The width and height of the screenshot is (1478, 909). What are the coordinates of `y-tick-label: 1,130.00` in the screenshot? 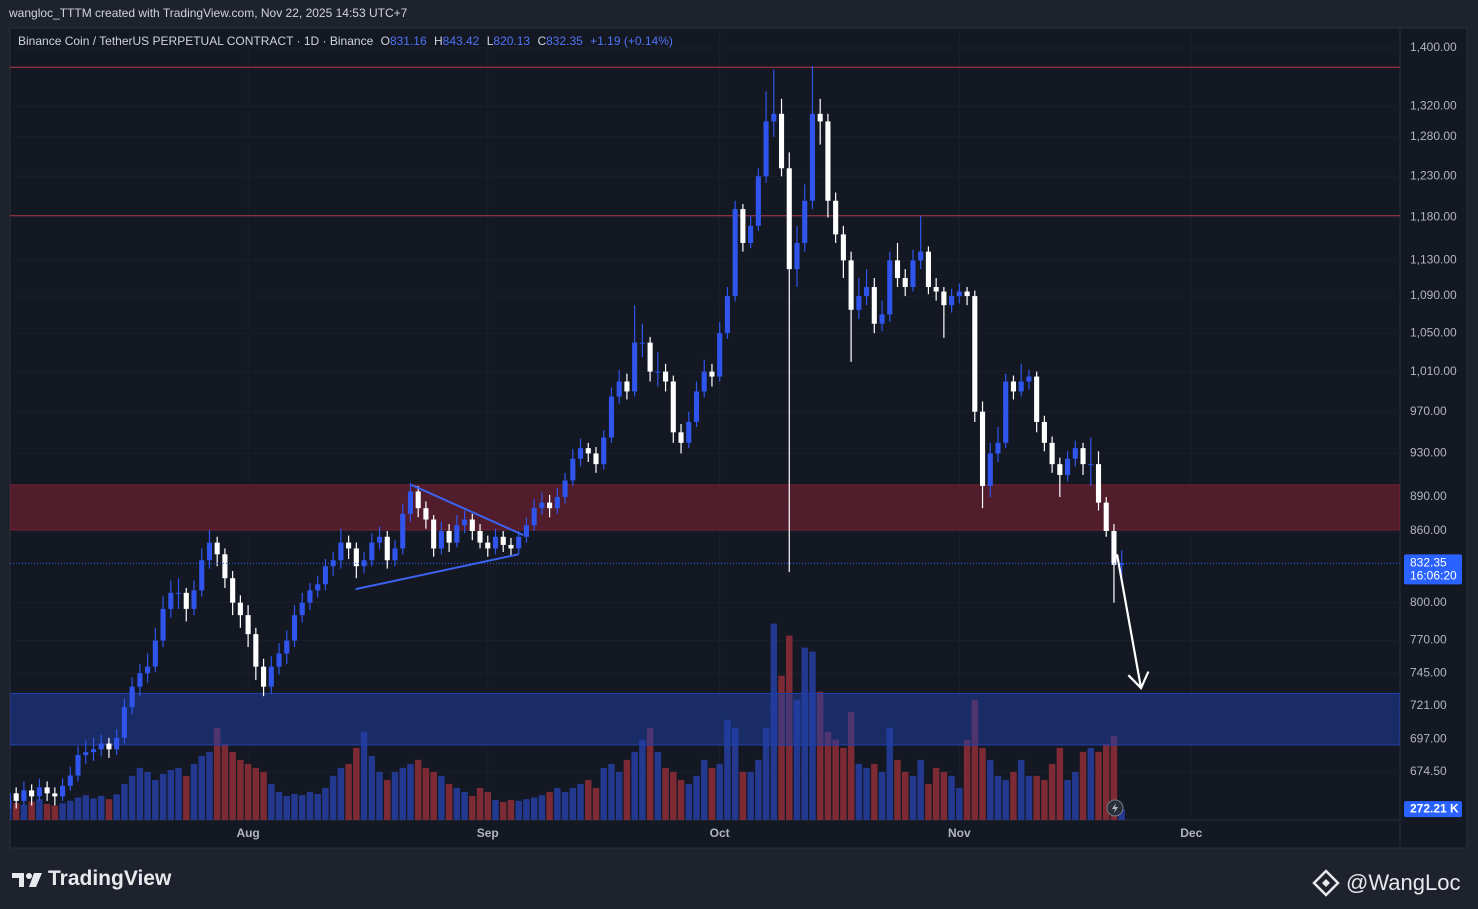 It's located at (1433, 260).